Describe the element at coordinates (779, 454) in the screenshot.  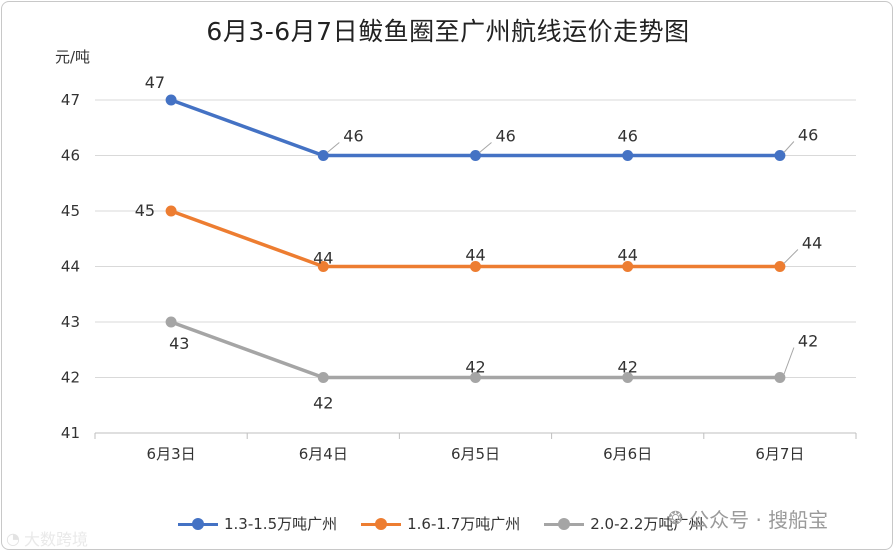
I see `x-tick-label: 6月7日` at that location.